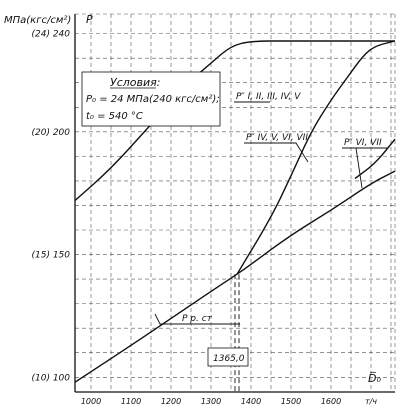 This screenshot has height=412, width=418. I want to click on annotation-frame, so click(228, 357).